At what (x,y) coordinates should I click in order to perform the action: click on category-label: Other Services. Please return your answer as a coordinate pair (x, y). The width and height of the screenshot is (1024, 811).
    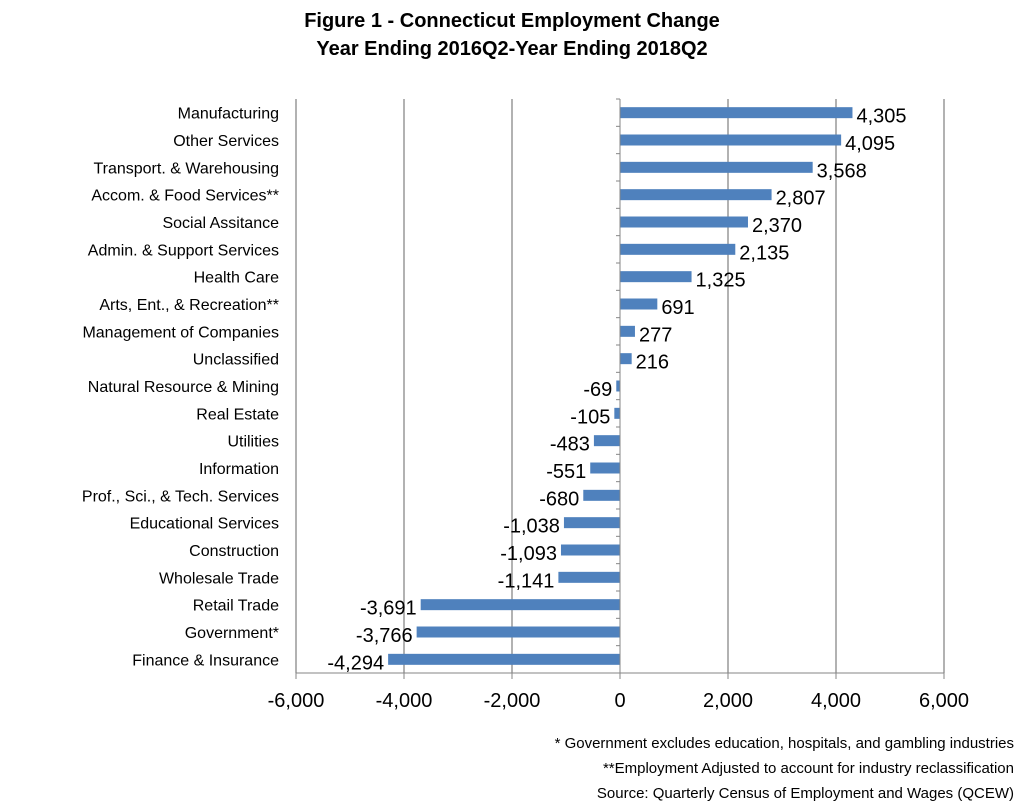
    Looking at the image, I should click on (226, 141).